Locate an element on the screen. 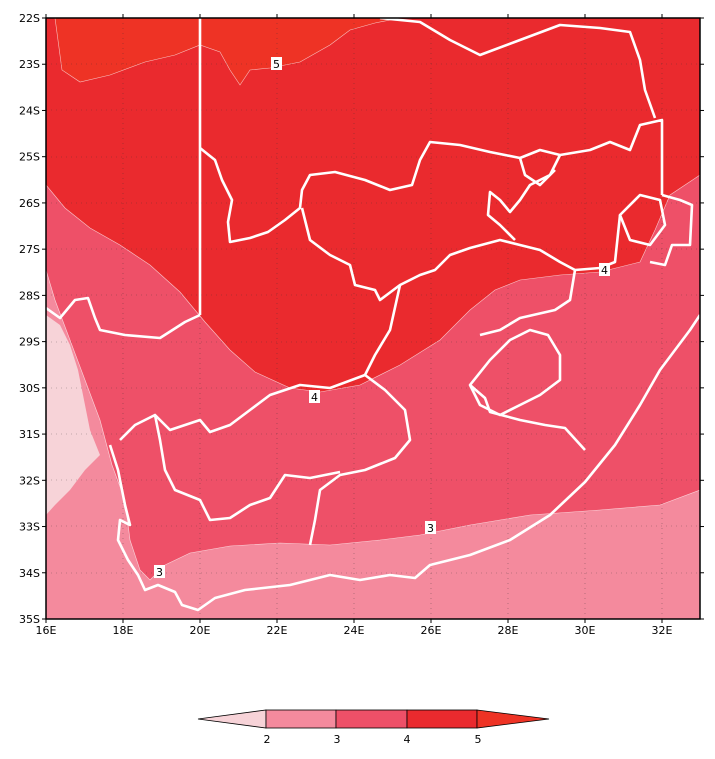  contour-label-5: 5 is located at coordinates (276, 64).